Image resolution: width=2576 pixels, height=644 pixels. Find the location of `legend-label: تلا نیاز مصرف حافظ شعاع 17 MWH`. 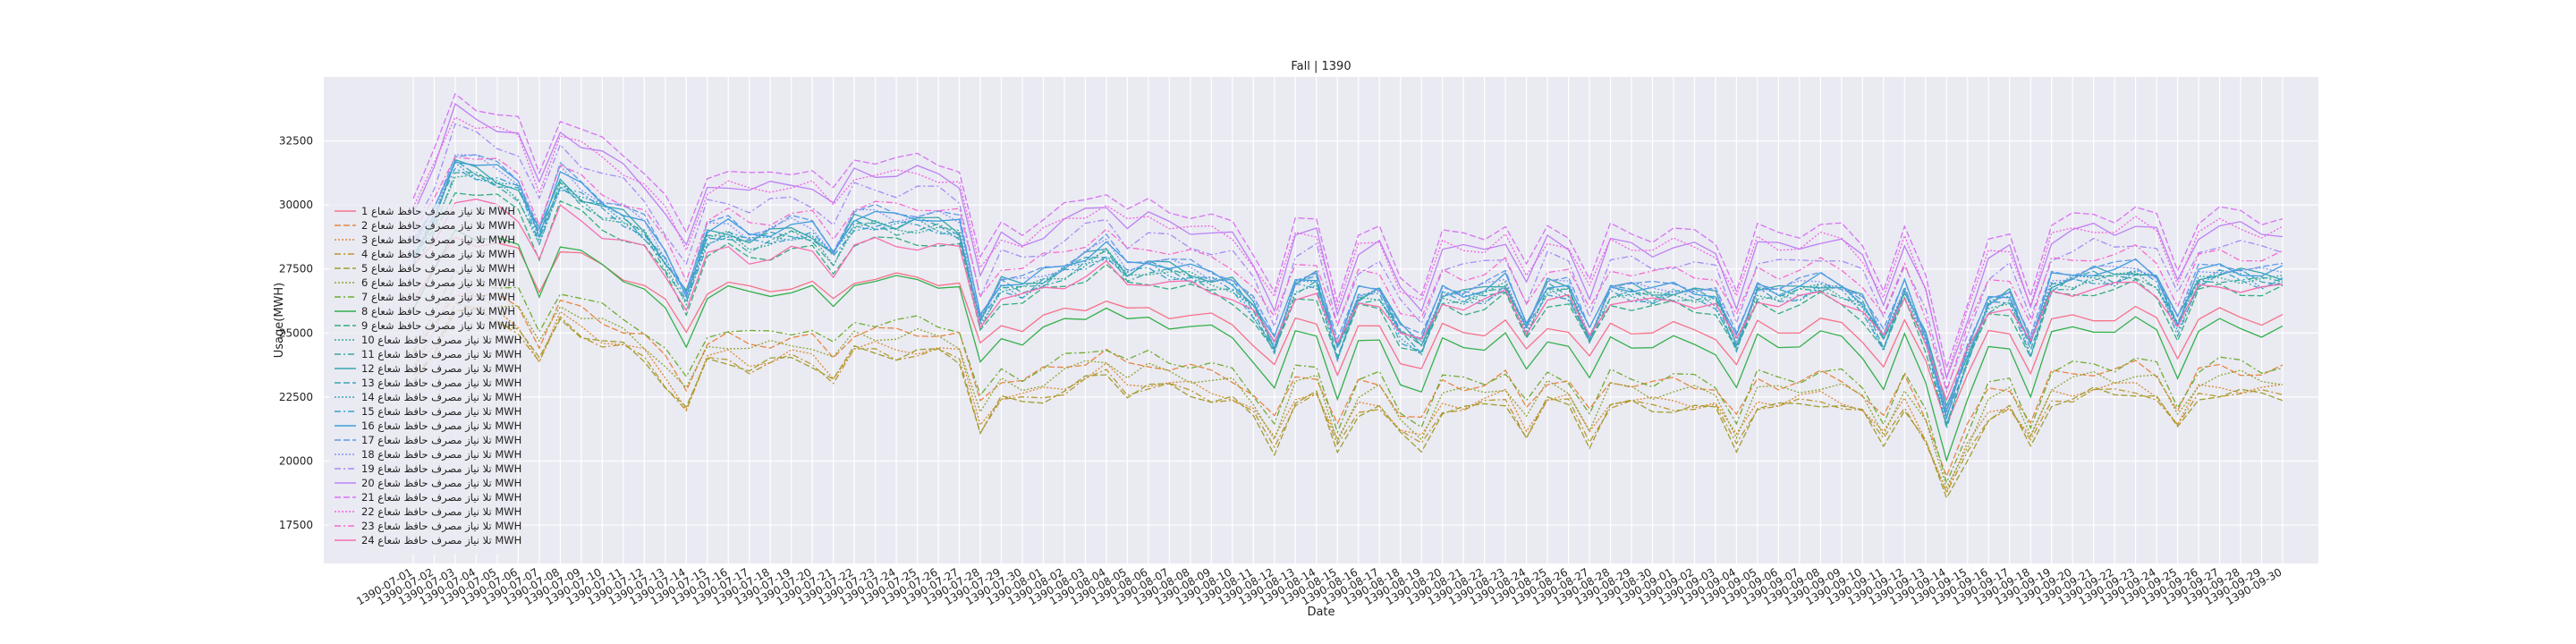

legend-label: تلا نیاز مصرف حافظ شعاع 17 MWH is located at coordinates (441, 440).